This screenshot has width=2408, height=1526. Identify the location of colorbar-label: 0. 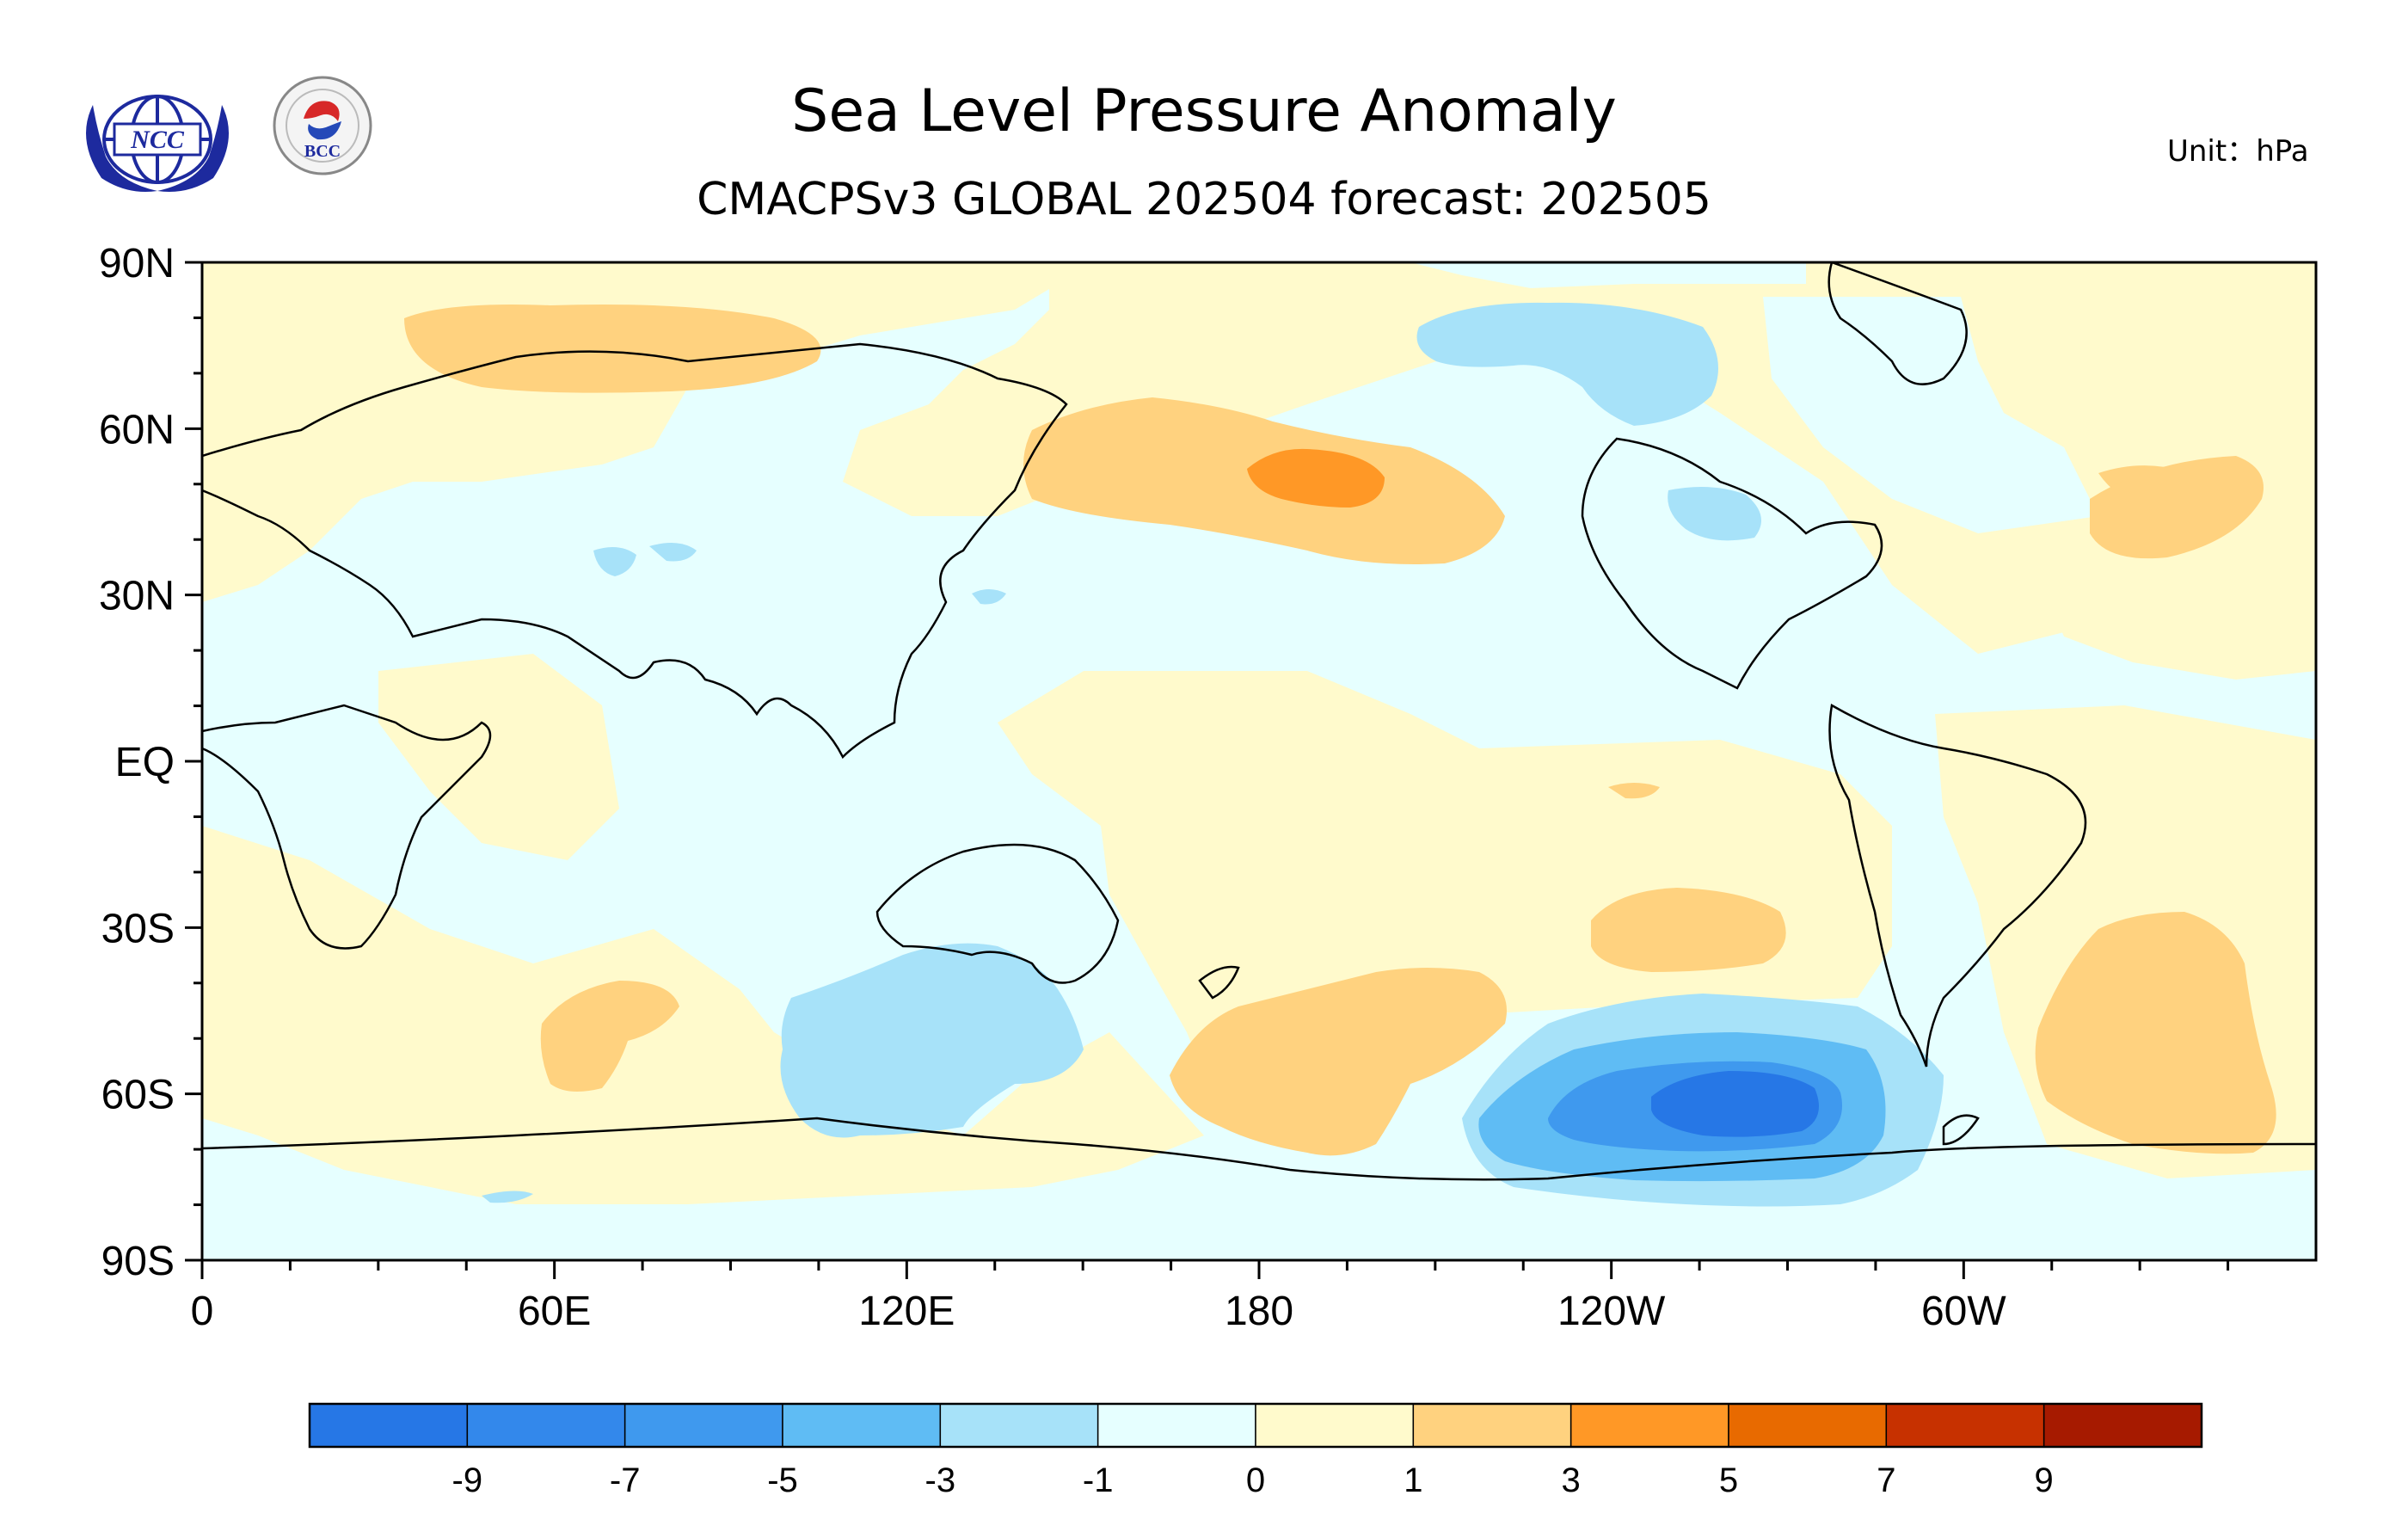
(1255, 1480).